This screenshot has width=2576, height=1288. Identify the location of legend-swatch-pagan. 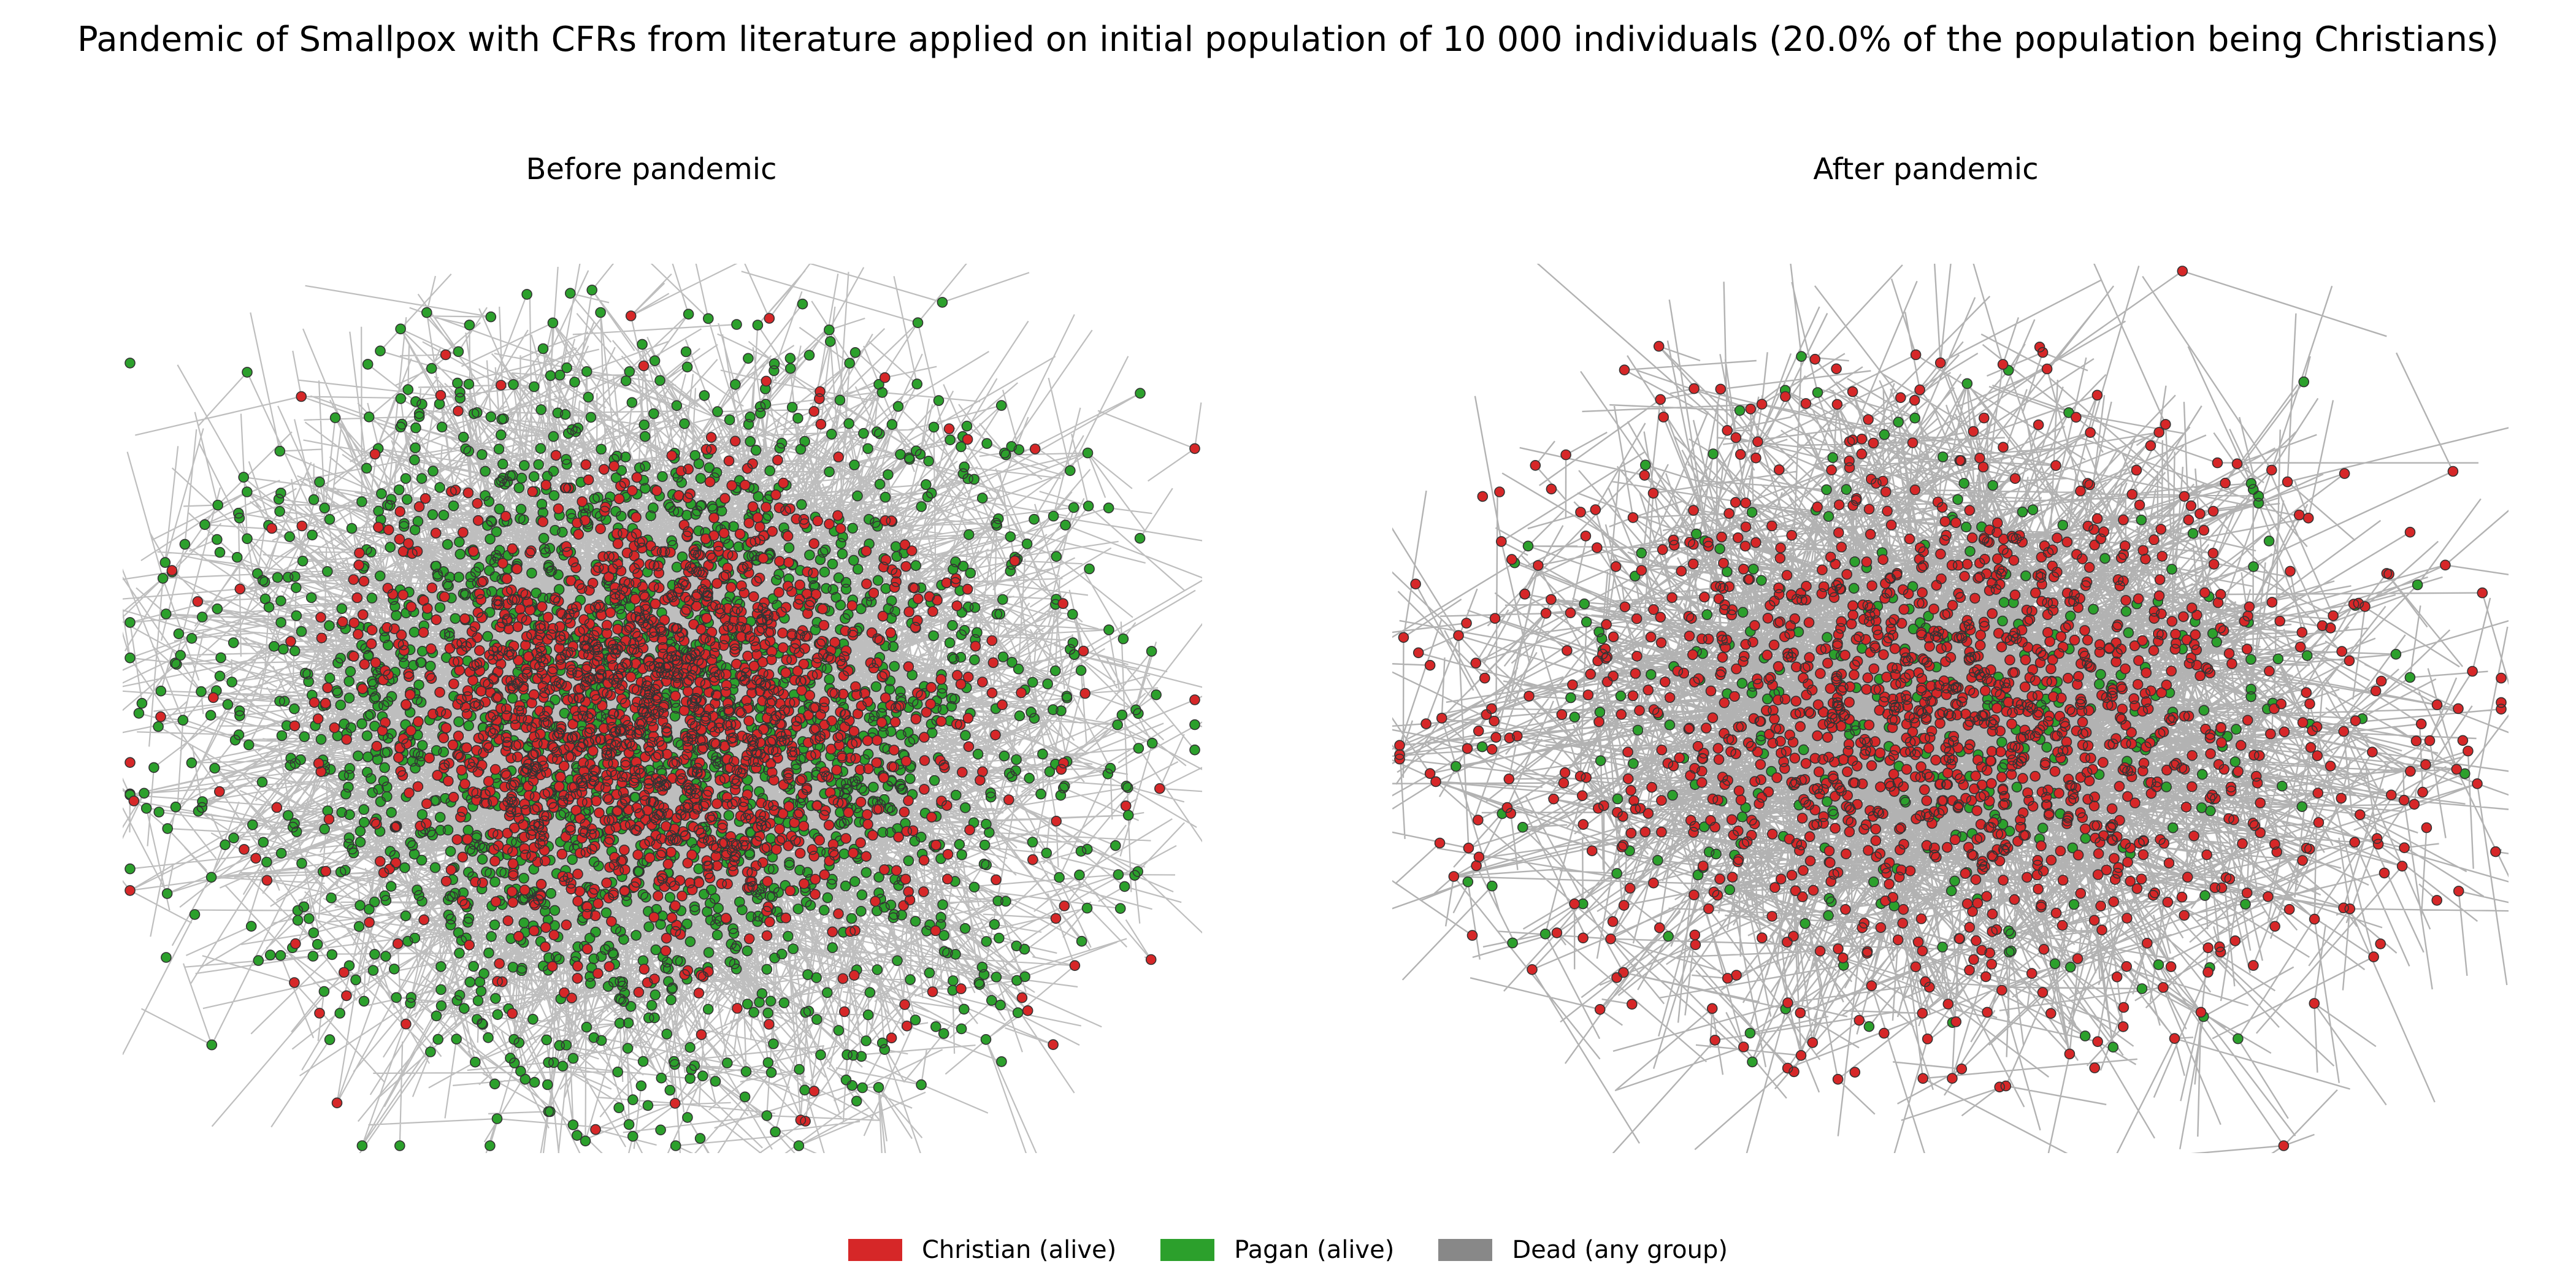
(1187, 1250).